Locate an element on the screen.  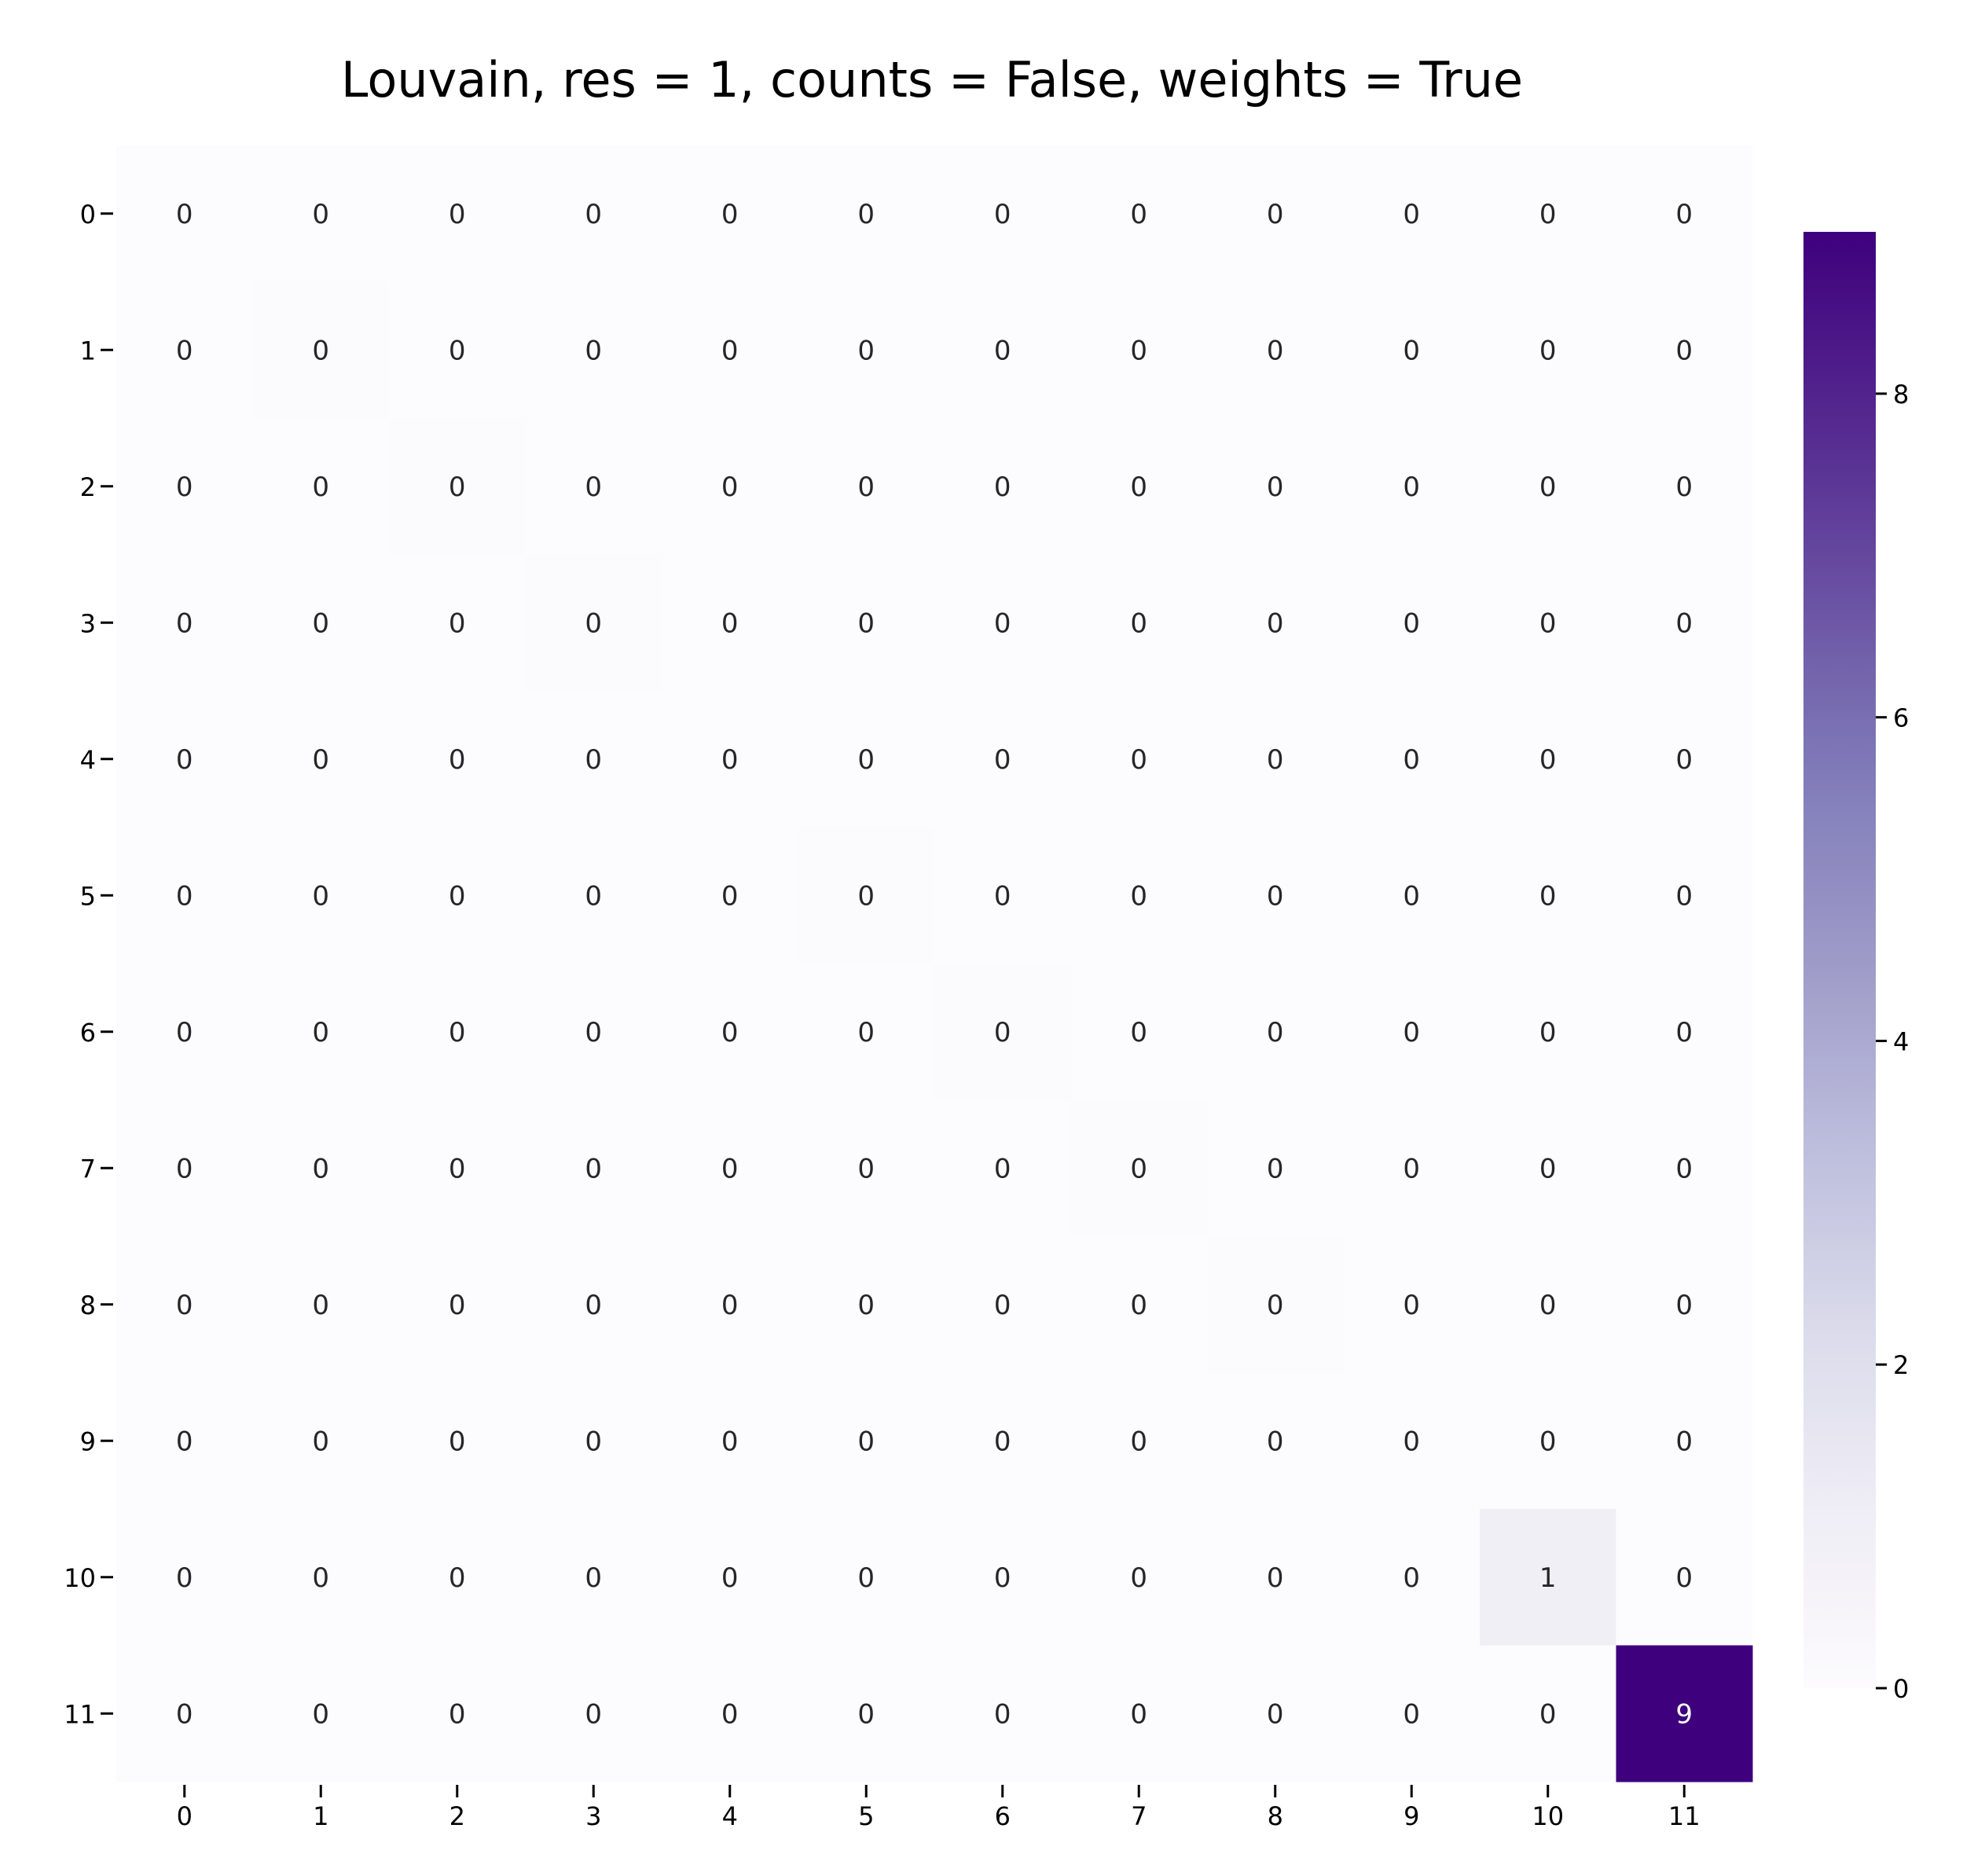
cell-label-8-0: 0 is located at coordinates (184, 1305).